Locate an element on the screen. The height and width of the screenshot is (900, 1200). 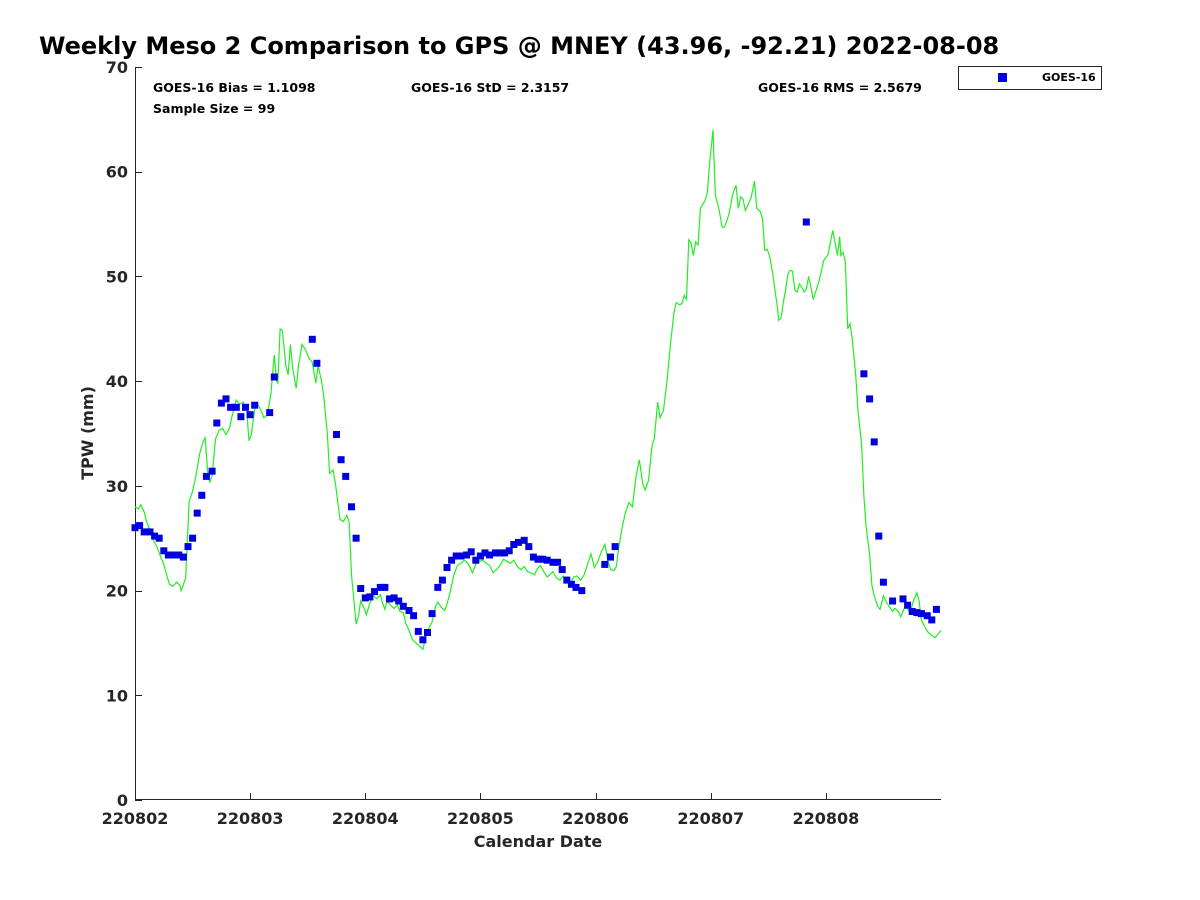
x-tick-label: 220806 is located at coordinates (595, 818).